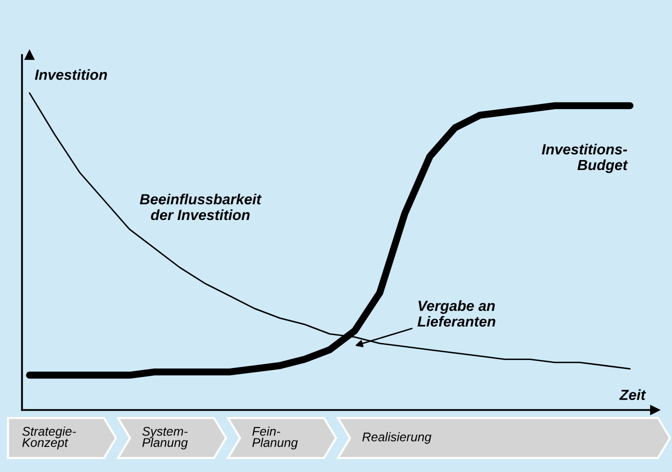  I want to click on text: Fein-Planung, so click(275, 438).